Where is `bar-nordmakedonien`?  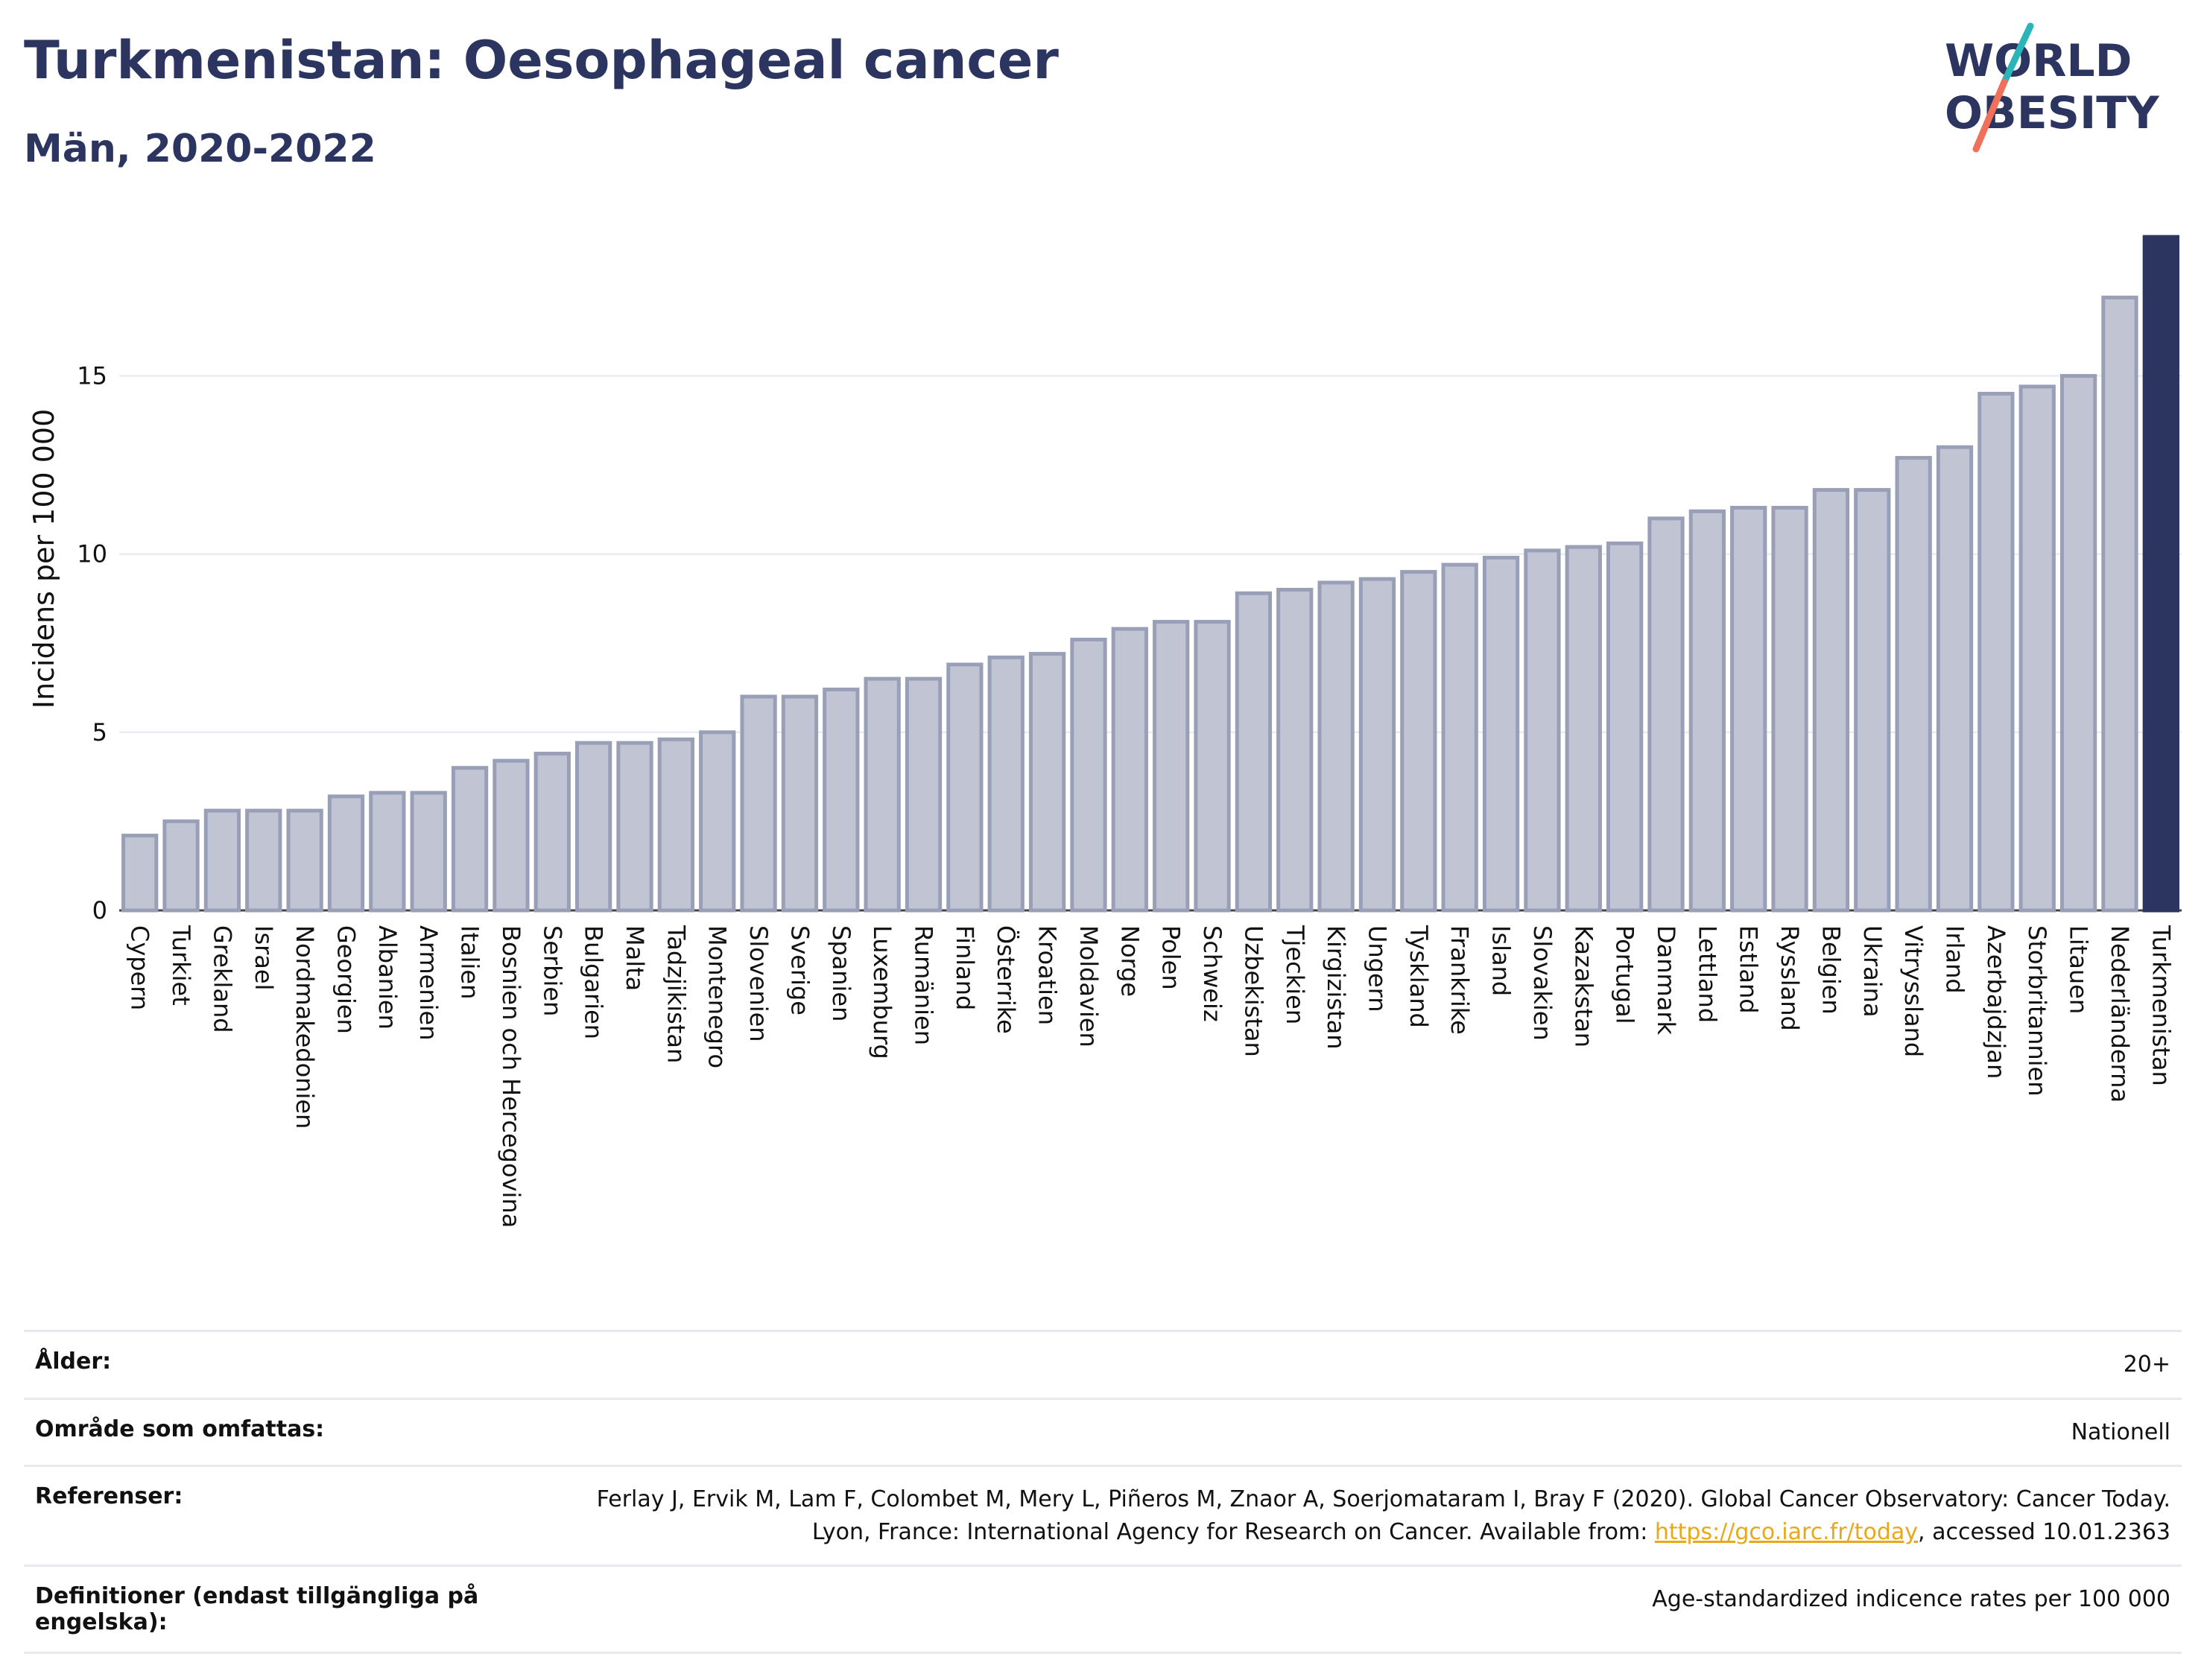 bar-nordmakedonien is located at coordinates (304, 860).